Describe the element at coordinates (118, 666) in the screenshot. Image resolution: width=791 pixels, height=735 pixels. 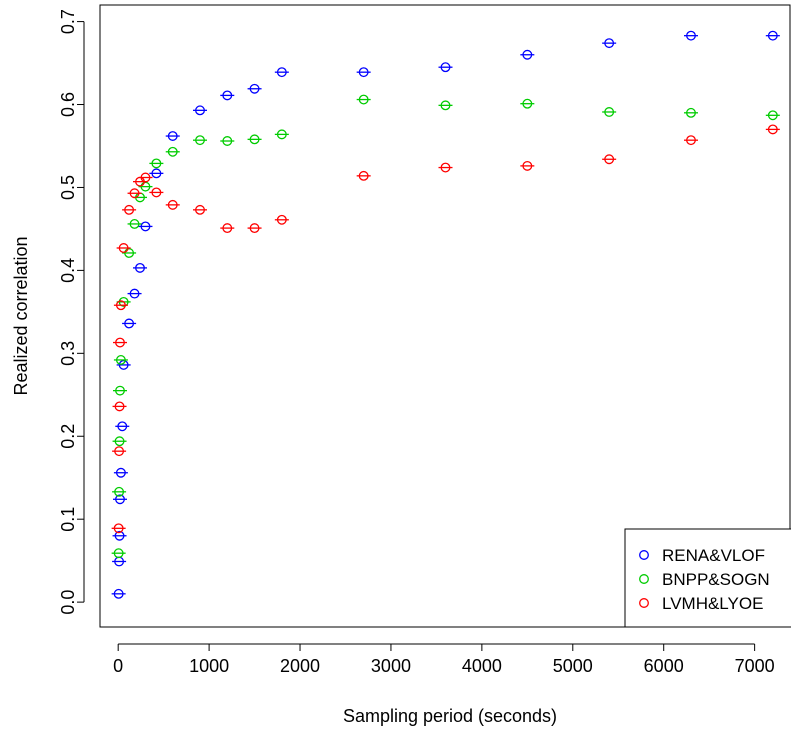
I see `x-tick-label: 0` at that location.